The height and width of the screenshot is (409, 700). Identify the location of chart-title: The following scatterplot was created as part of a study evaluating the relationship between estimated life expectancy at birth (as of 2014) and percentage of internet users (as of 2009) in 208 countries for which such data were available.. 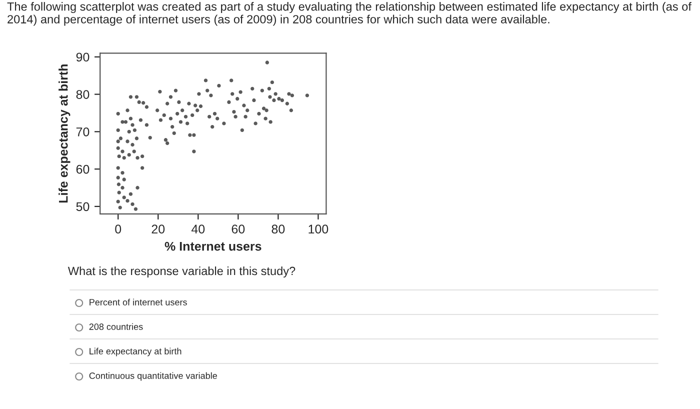
(349, 14).